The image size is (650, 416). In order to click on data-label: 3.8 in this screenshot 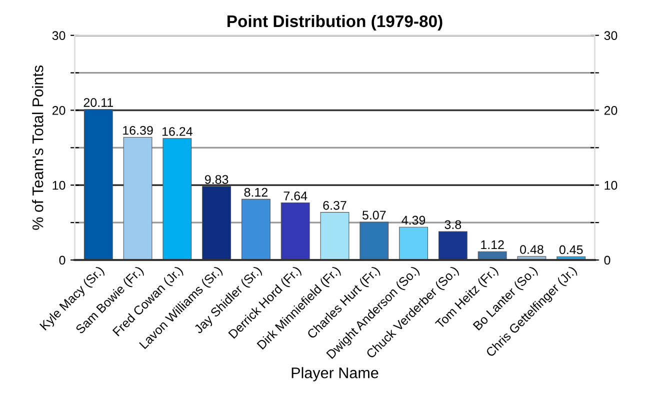, I will do `click(453, 225)`.